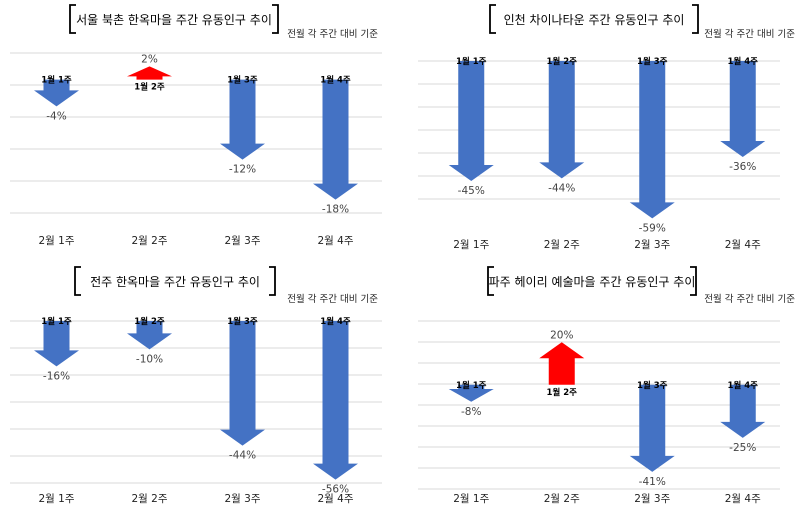  What do you see at coordinates (592, 282) in the screenshot?
I see `chart-title: 파주 헤이리 예술마을 주간 유동인구 추이` at bounding box center [592, 282].